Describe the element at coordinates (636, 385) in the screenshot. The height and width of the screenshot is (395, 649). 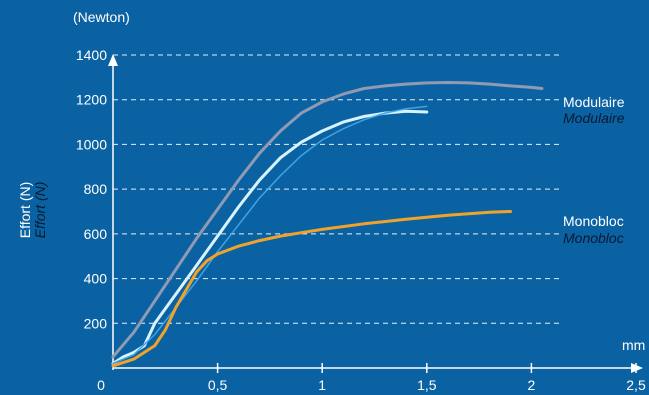
I see `x-tick-label-2.5: 2,5` at that location.